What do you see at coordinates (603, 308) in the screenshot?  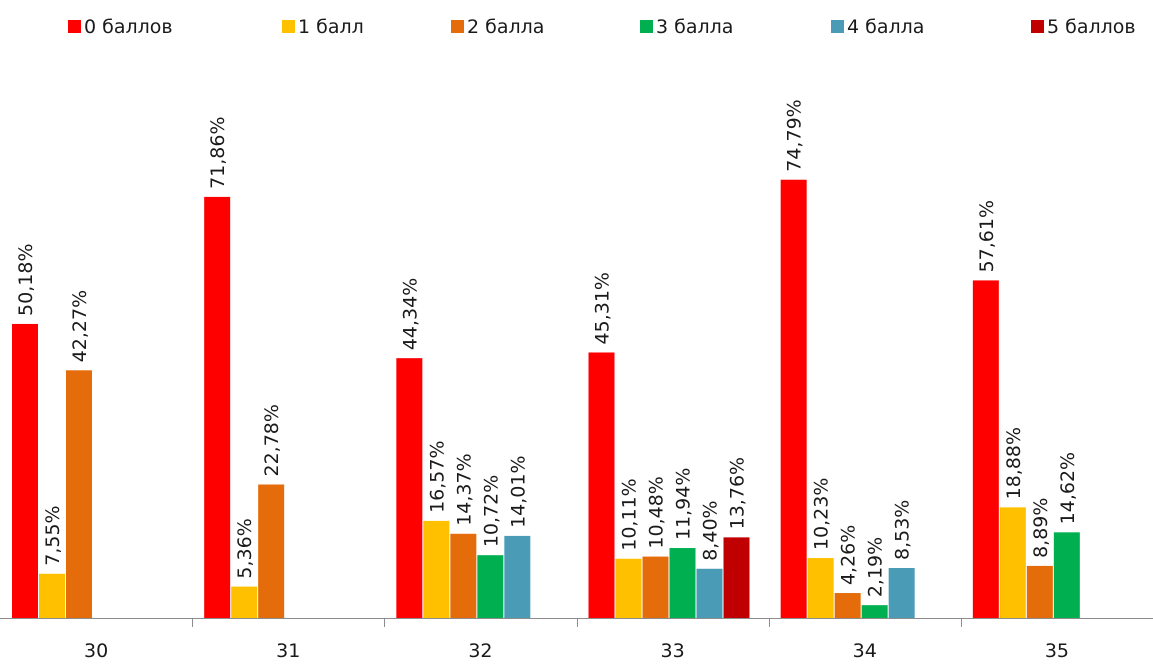 I see `data-label-33-series-0: 45,31%` at bounding box center [603, 308].